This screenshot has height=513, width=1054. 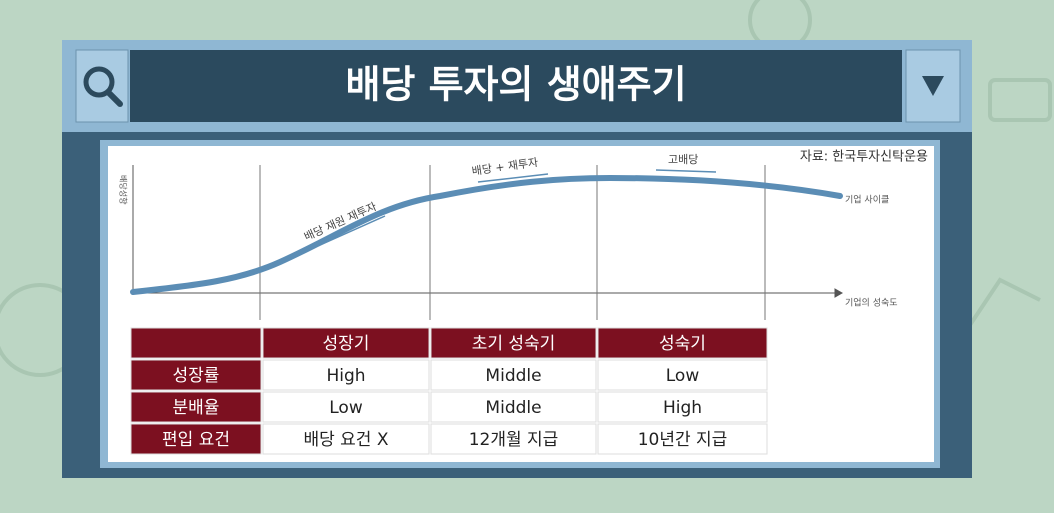 What do you see at coordinates (871, 303) in the screenshot?
I see `x-axis-label: 기업의 성숙도` at bounding box center [871, 303].